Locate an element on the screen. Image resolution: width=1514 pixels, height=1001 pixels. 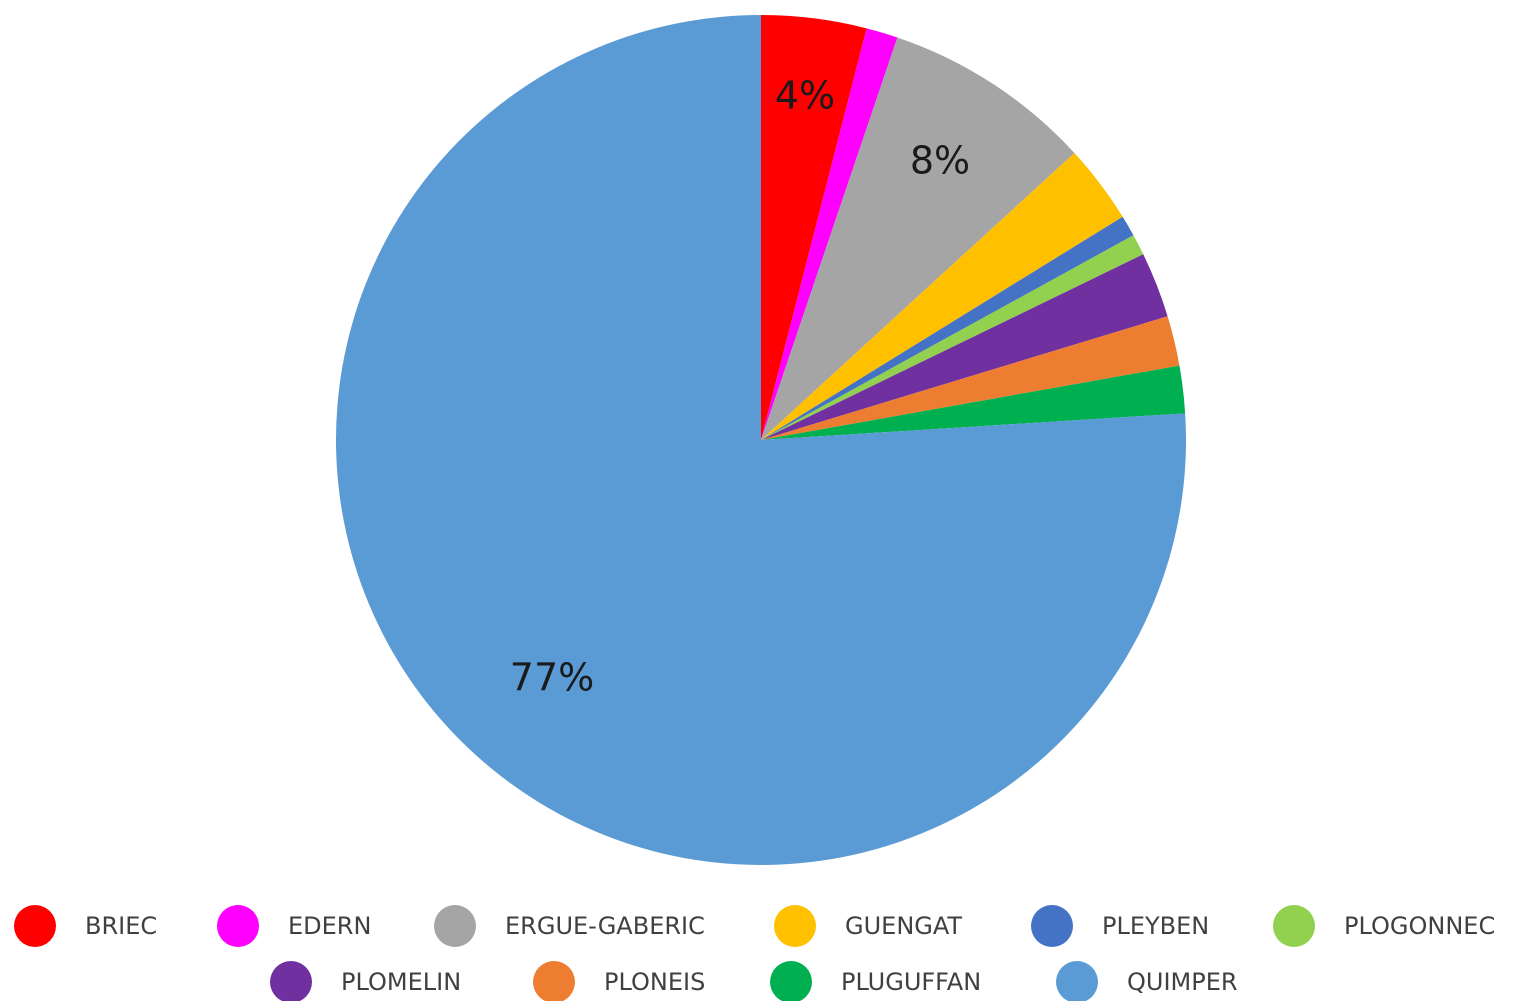
pie-slice-pleyben is located at coordinates (947, 328).